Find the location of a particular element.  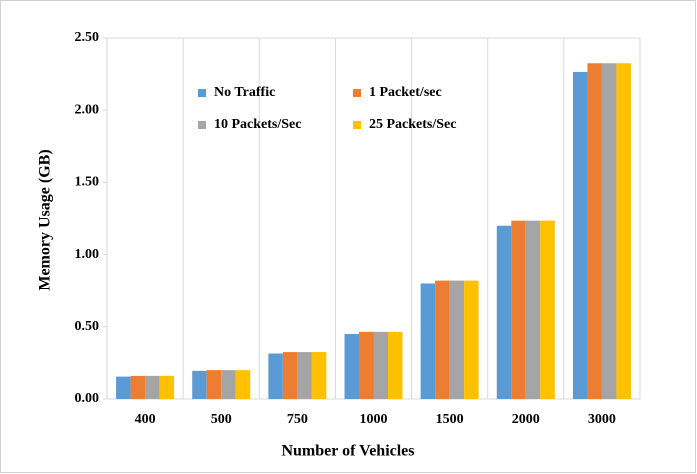

x-tick-label: 1000 is located at coordinates (374, 419).